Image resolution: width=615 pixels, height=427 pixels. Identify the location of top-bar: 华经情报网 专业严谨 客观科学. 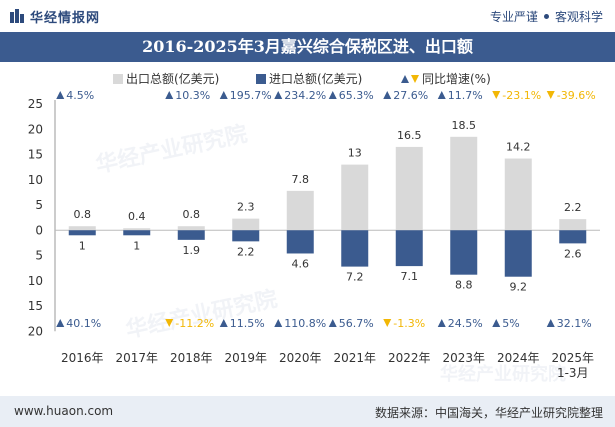
(307, 16).